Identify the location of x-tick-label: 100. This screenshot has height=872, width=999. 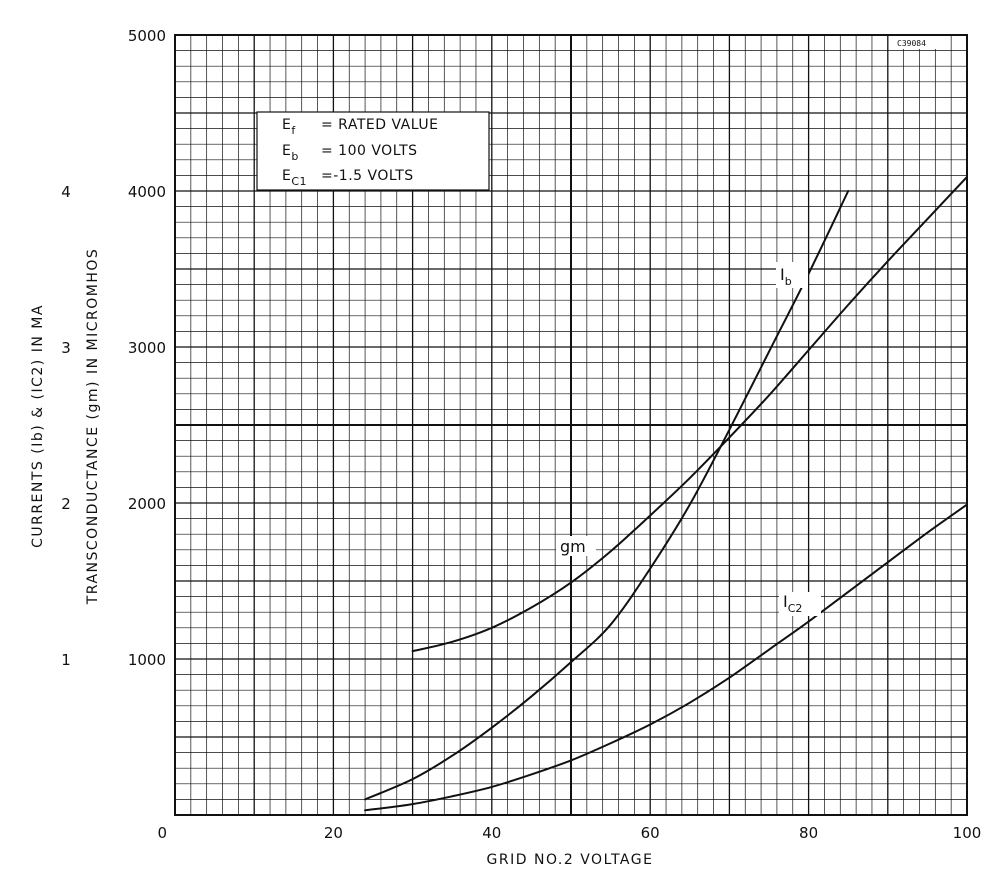
(967, 833).